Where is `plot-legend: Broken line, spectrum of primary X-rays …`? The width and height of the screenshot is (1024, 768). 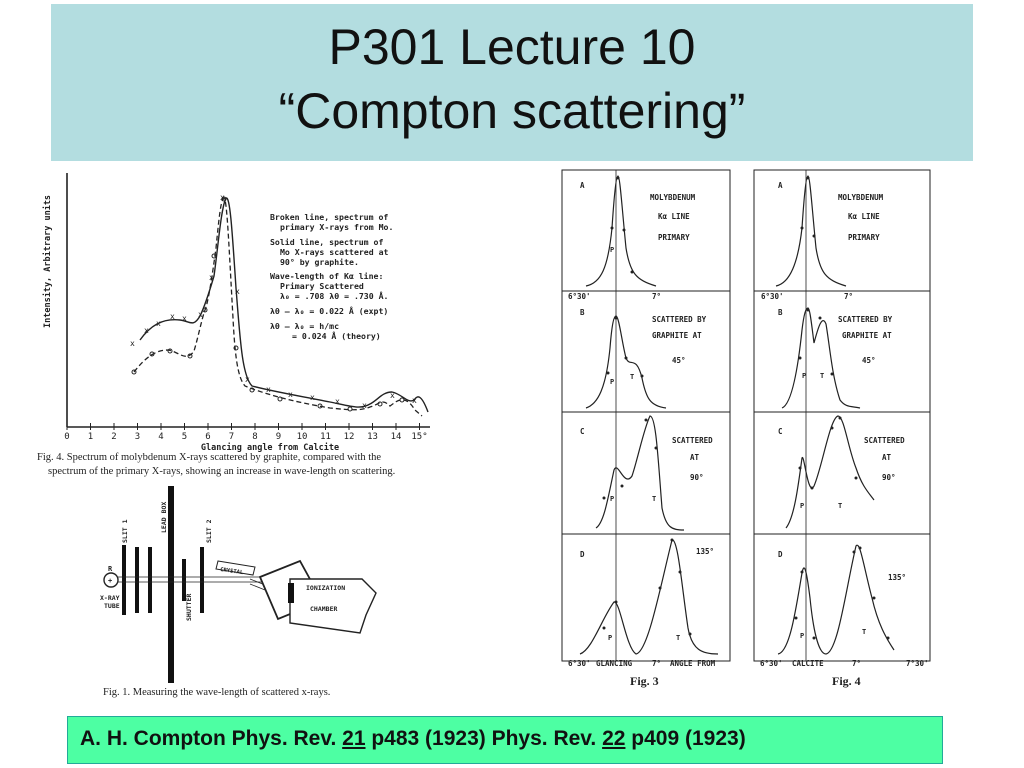 plot-legend: Broken line, spectrum of primary X-rays … is located at coordinates (331, 276).